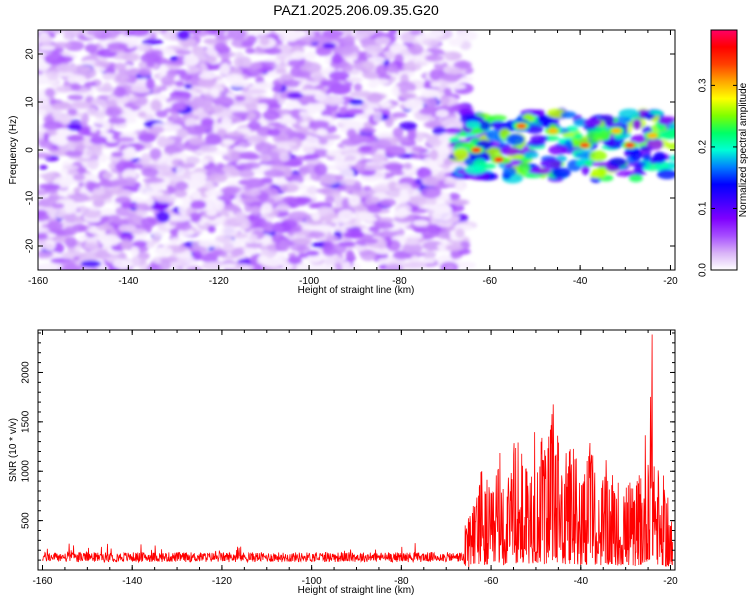 This screenshot has width=750, height=600. Describe the element at coordinates (26, 421) in the screenshot. I see `snr-y-tick-label: 1500` at that location.